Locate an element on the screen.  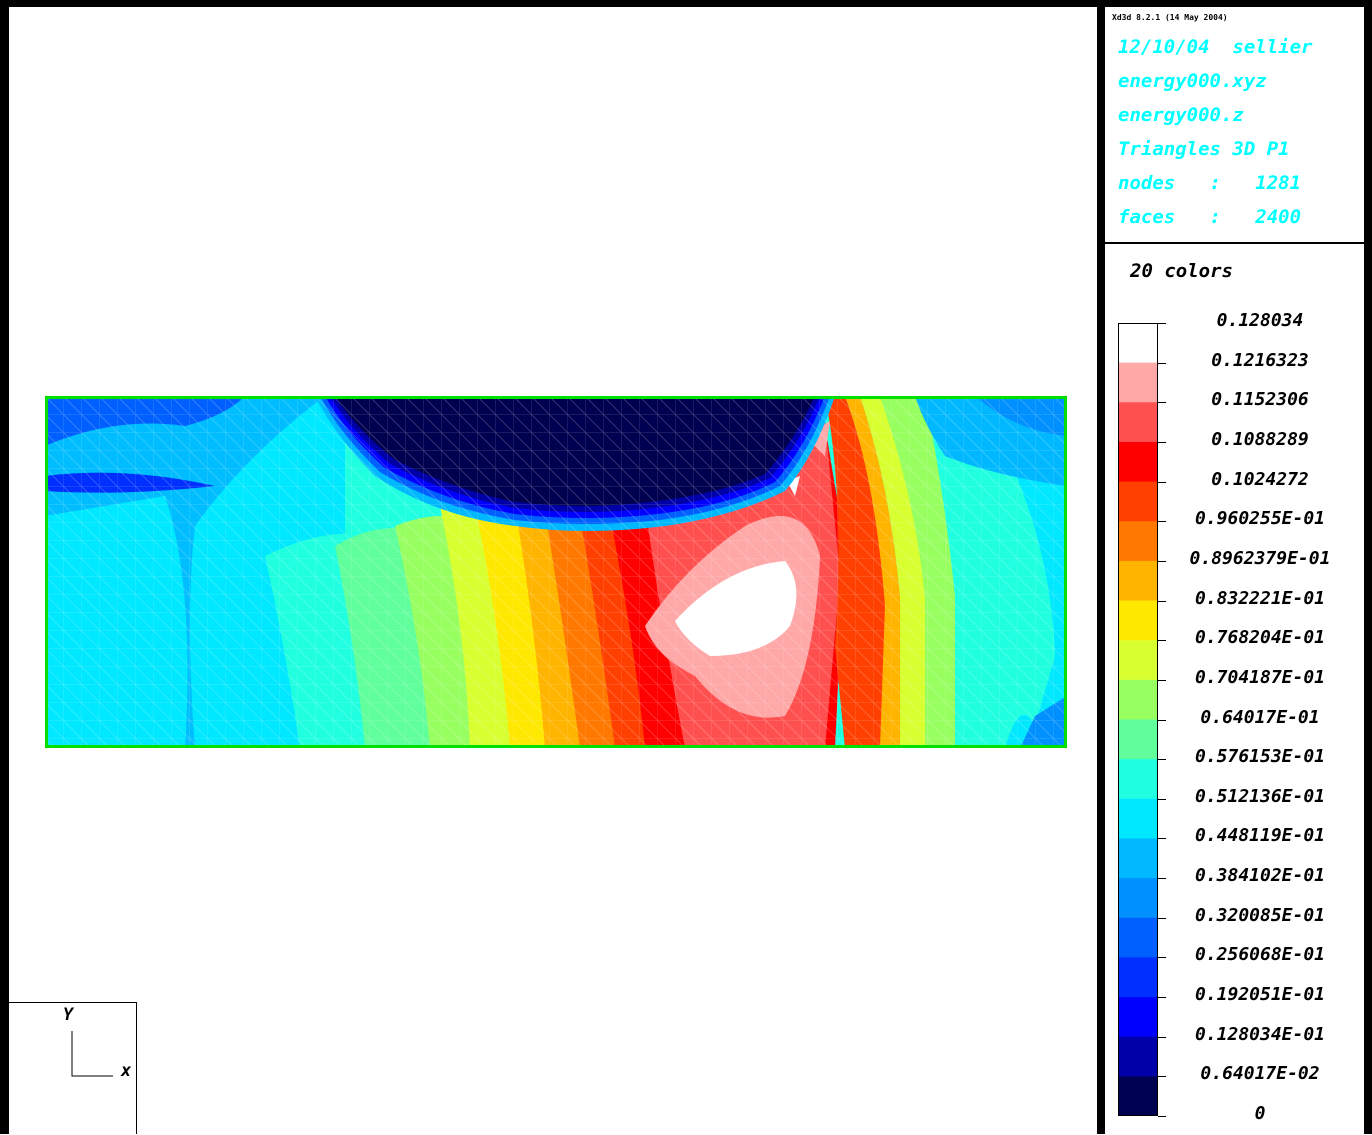
info-xyz-file: energy000.xyz is located at coordinates (1192, 81).